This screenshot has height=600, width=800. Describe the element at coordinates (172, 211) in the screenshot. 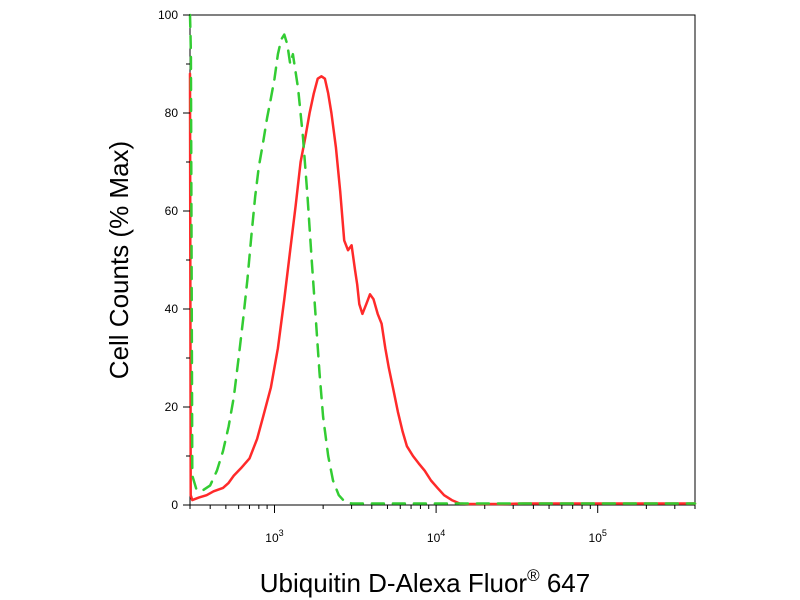

I see `y-tick-label: 60` at that location.